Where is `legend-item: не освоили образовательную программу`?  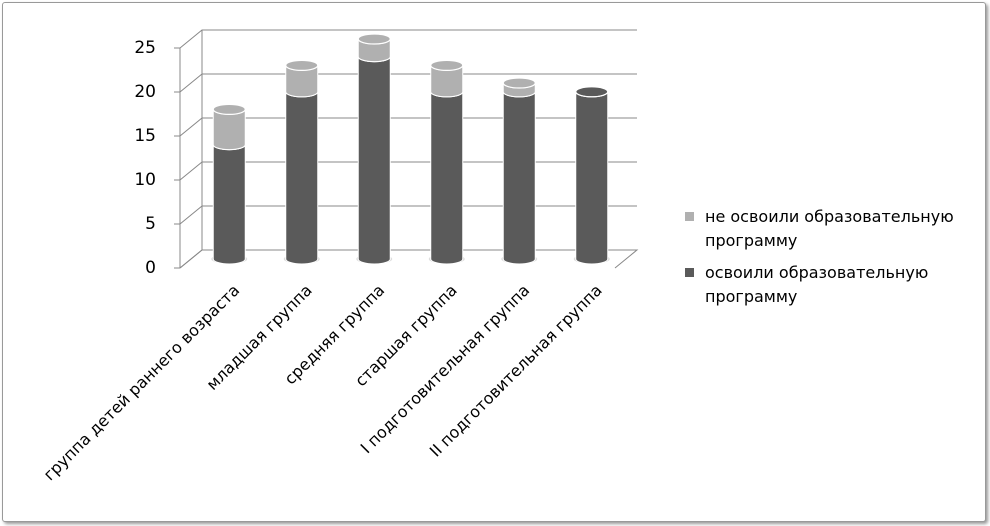
legend-item: не освоили образовательную программу is located at coordinates (830, 229).